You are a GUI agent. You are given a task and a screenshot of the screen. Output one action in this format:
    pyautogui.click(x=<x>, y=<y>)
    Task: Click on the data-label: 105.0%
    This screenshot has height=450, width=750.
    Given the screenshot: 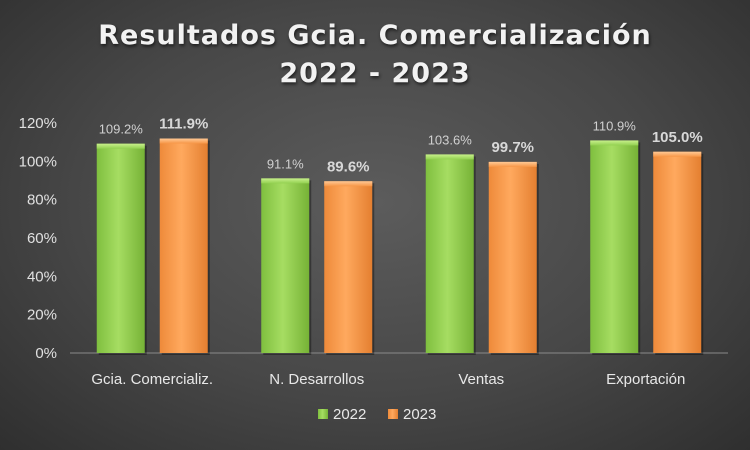 What is the action you would take?
    pyautogui.click(x=677, y=137)
    